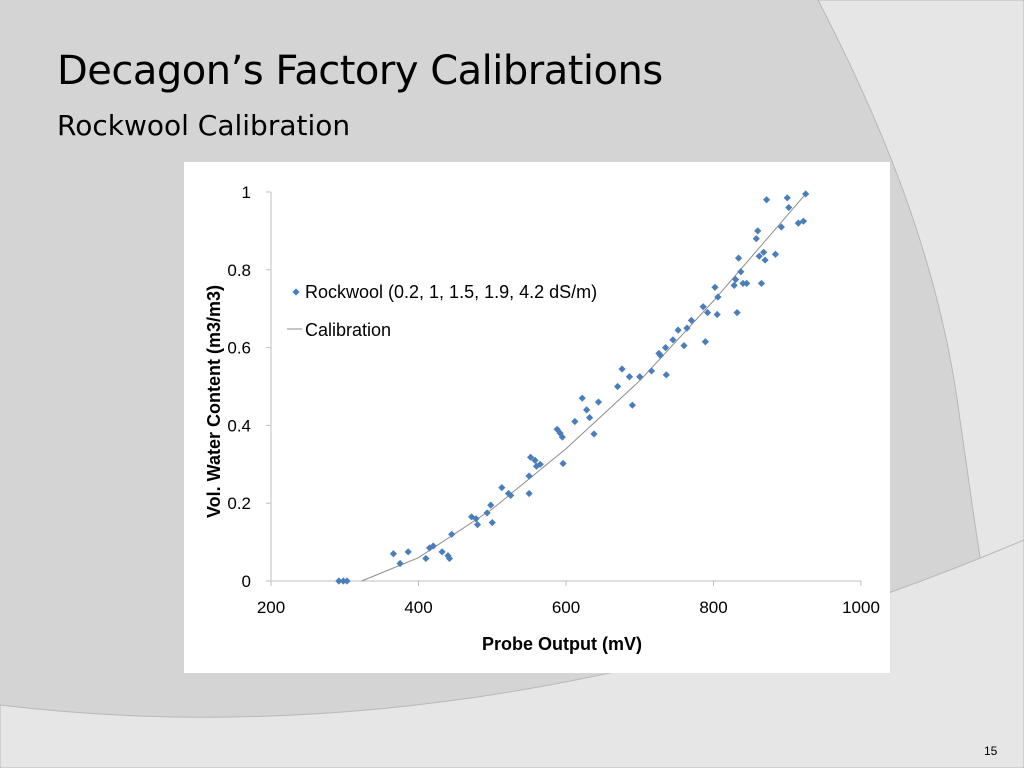 This screenshot has height=768, width=1024. I want to click on y-tick-label: 0.4, so click(239, 425).